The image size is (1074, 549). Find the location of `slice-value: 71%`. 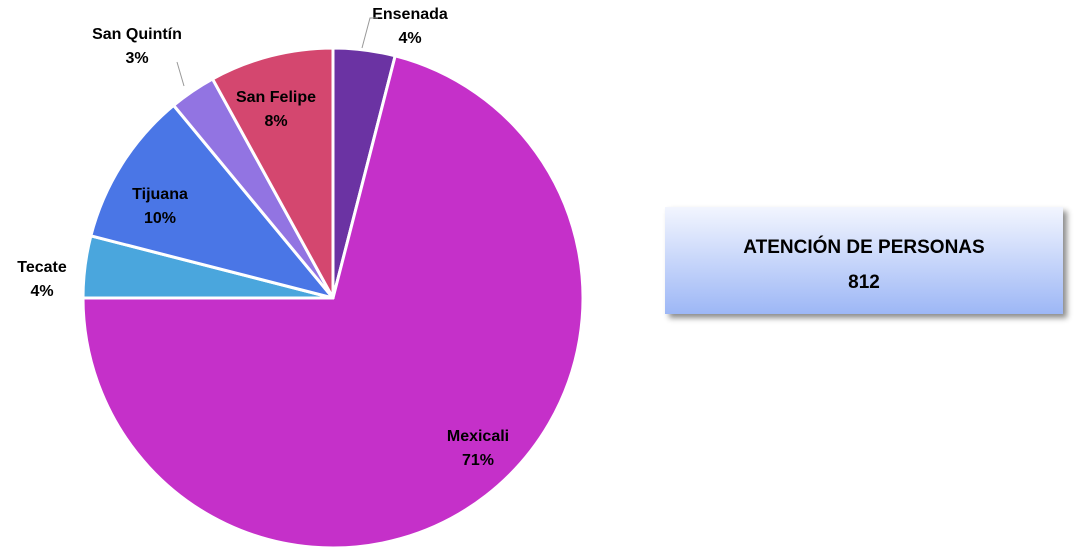

slice-value: 71% is located at coordinates (478, 460).